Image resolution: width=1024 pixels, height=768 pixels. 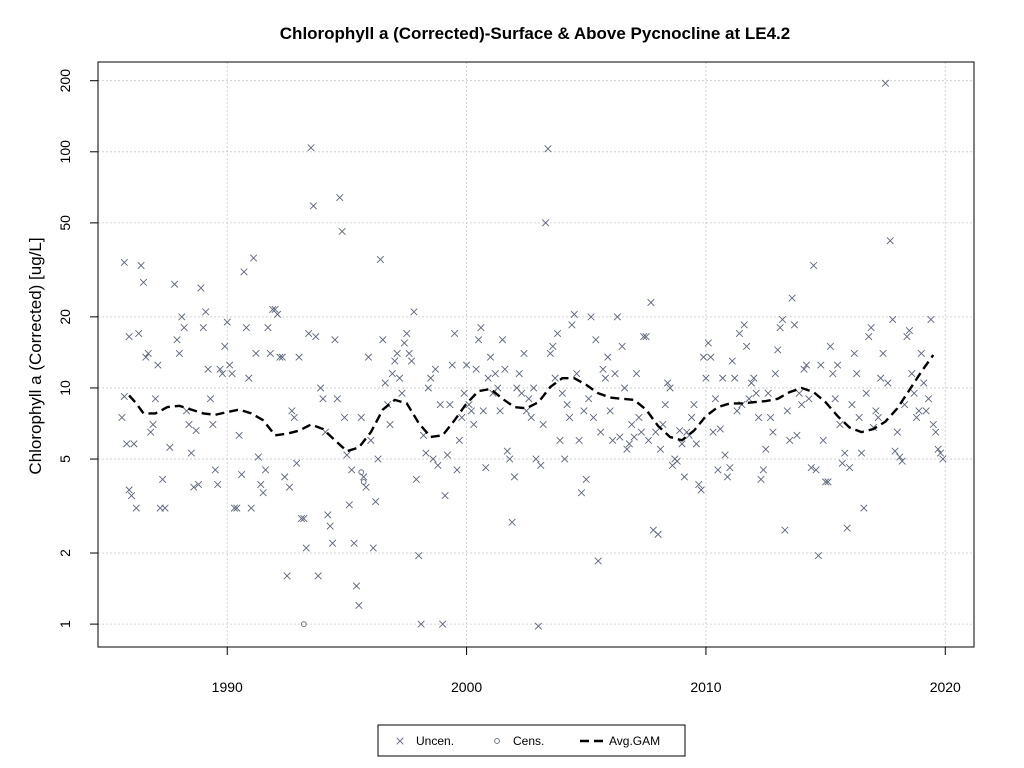 I want to click on y-axis: 1 2 5 10 20 50 100 200, so click(x=78, y=348).